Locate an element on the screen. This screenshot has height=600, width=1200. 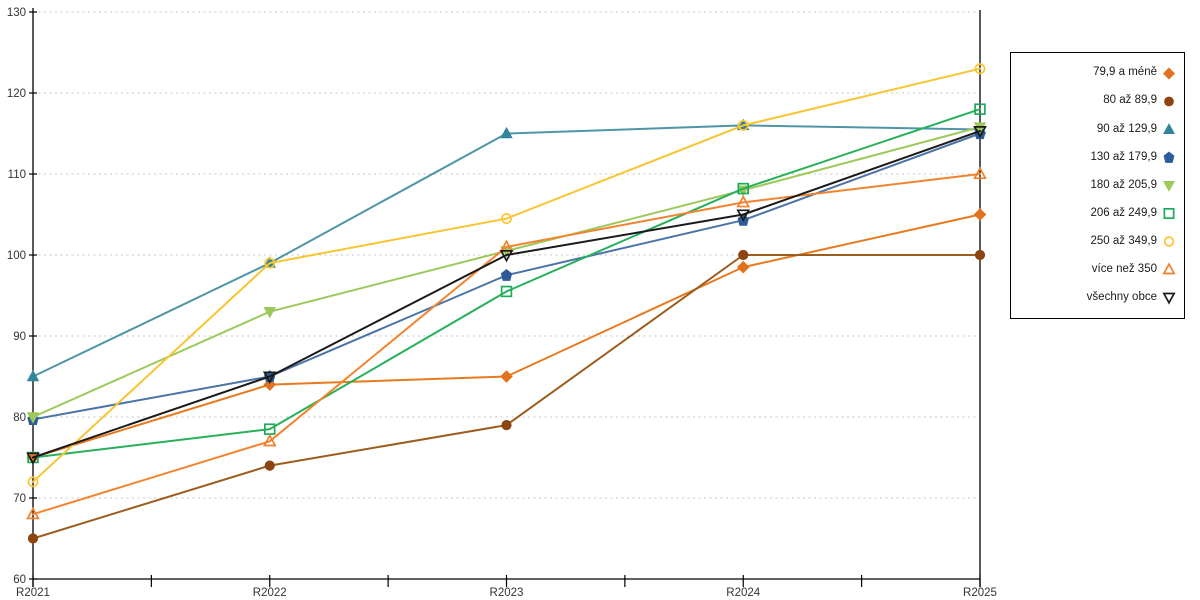
y-tick-label: 60 is located at coordinates (19, 580).